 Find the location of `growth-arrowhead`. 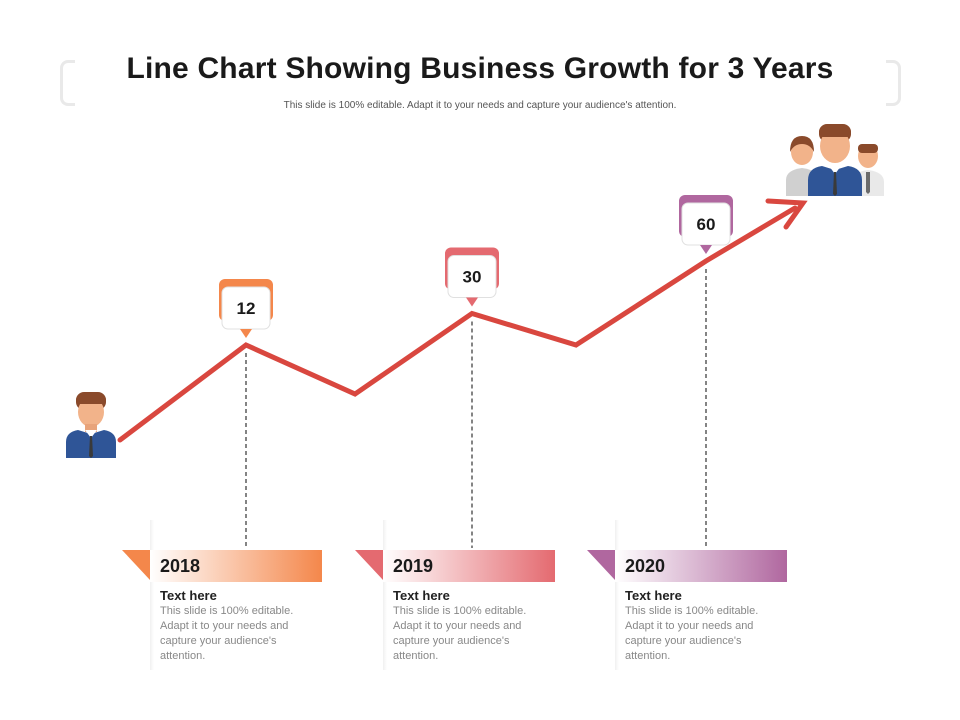

growth-arrowhead is located at coordinates (786, 214).